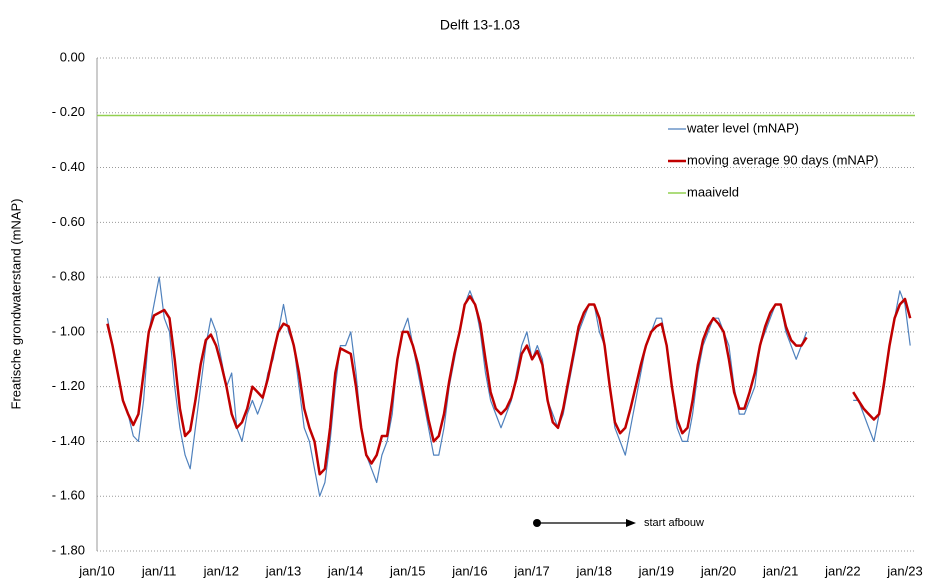 The height and width of the screenshot is (582, 925). I want to click on x-tick-label: jan/22, so click(842, 570).